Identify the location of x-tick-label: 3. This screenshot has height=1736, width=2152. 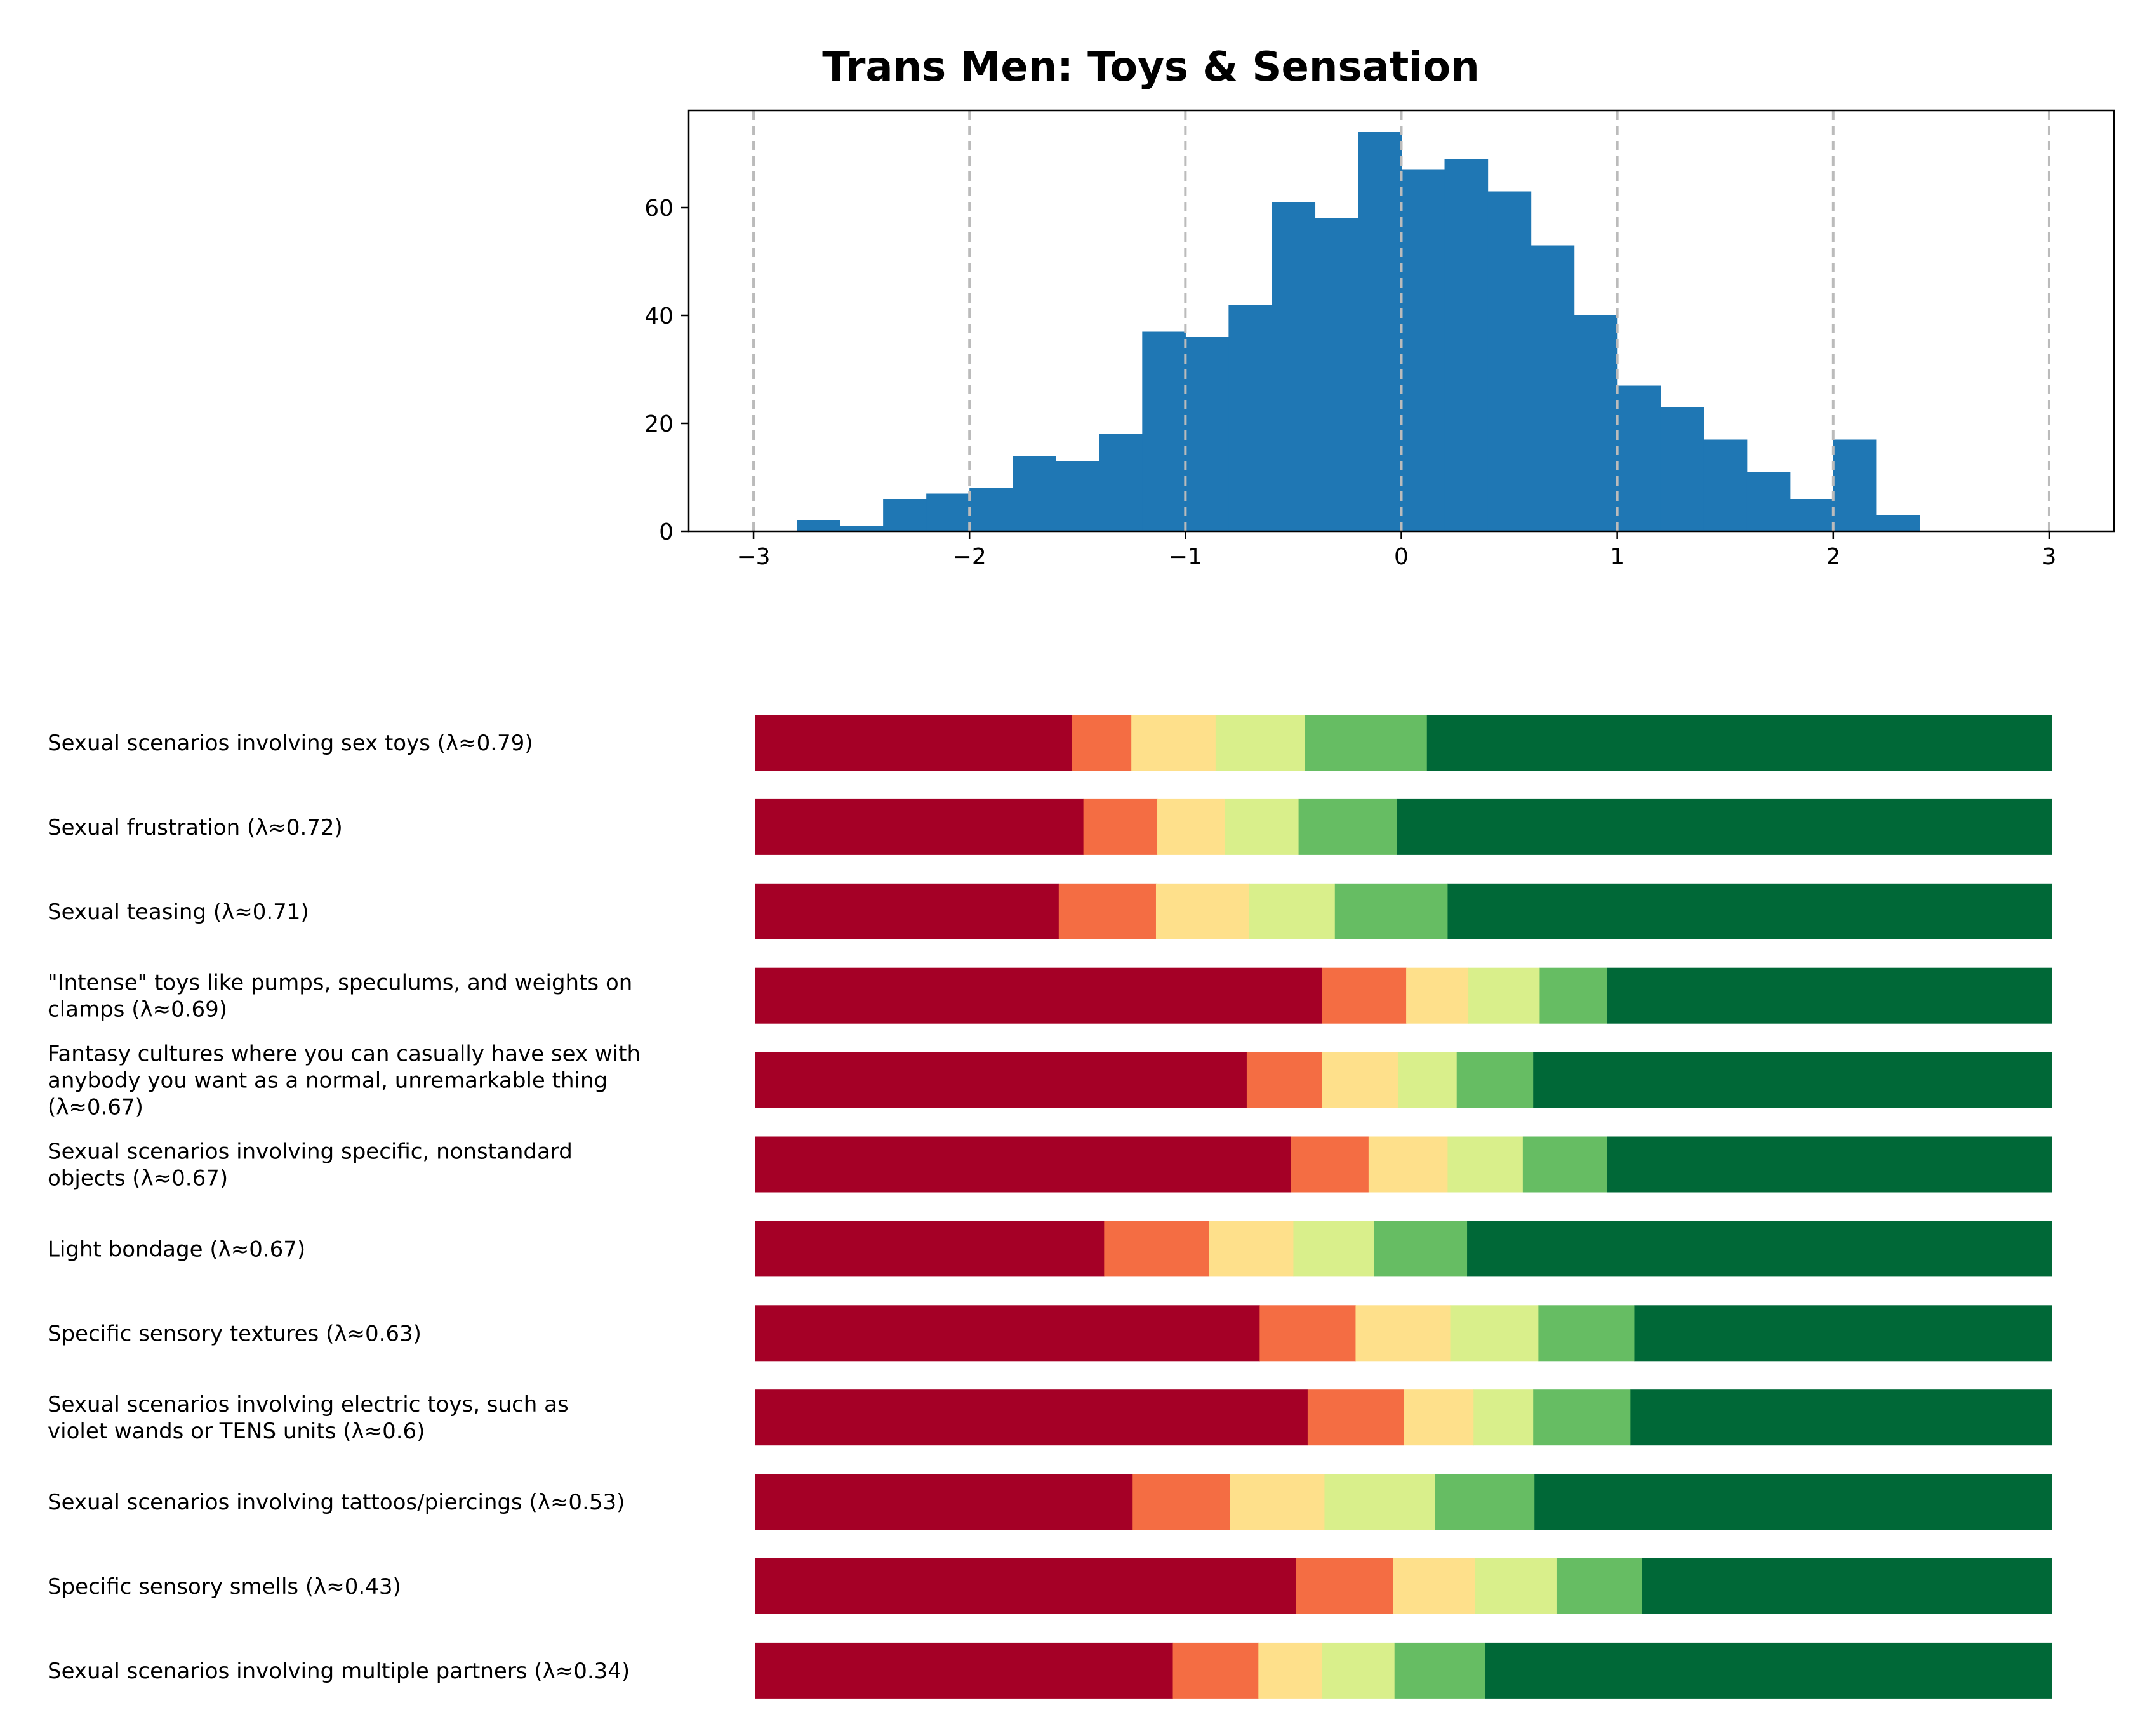
(2049, 557).